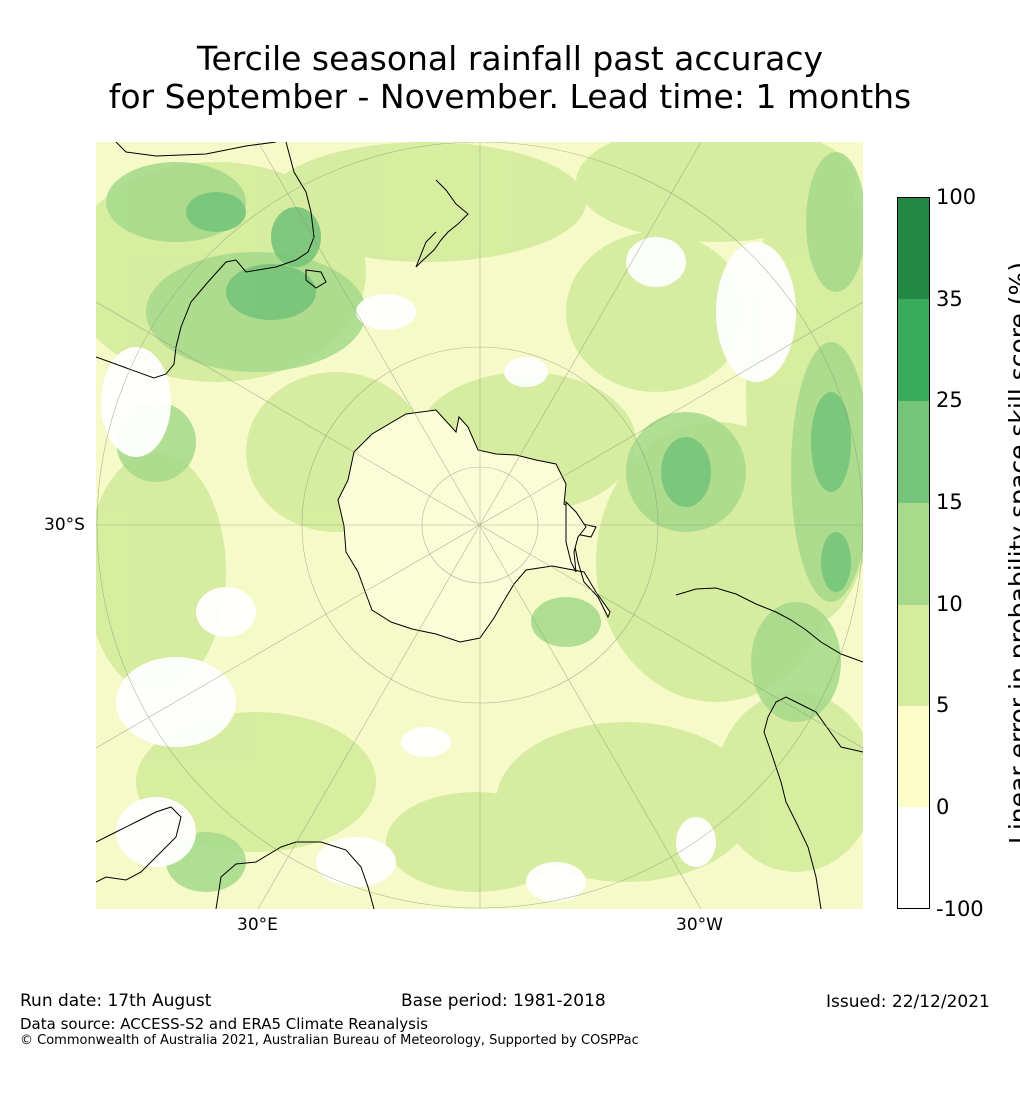  What do you see at coordinates (956, 197) in the screenshot?
I see `colorbar-tick-100: 100` at bounding box center [956, 197].